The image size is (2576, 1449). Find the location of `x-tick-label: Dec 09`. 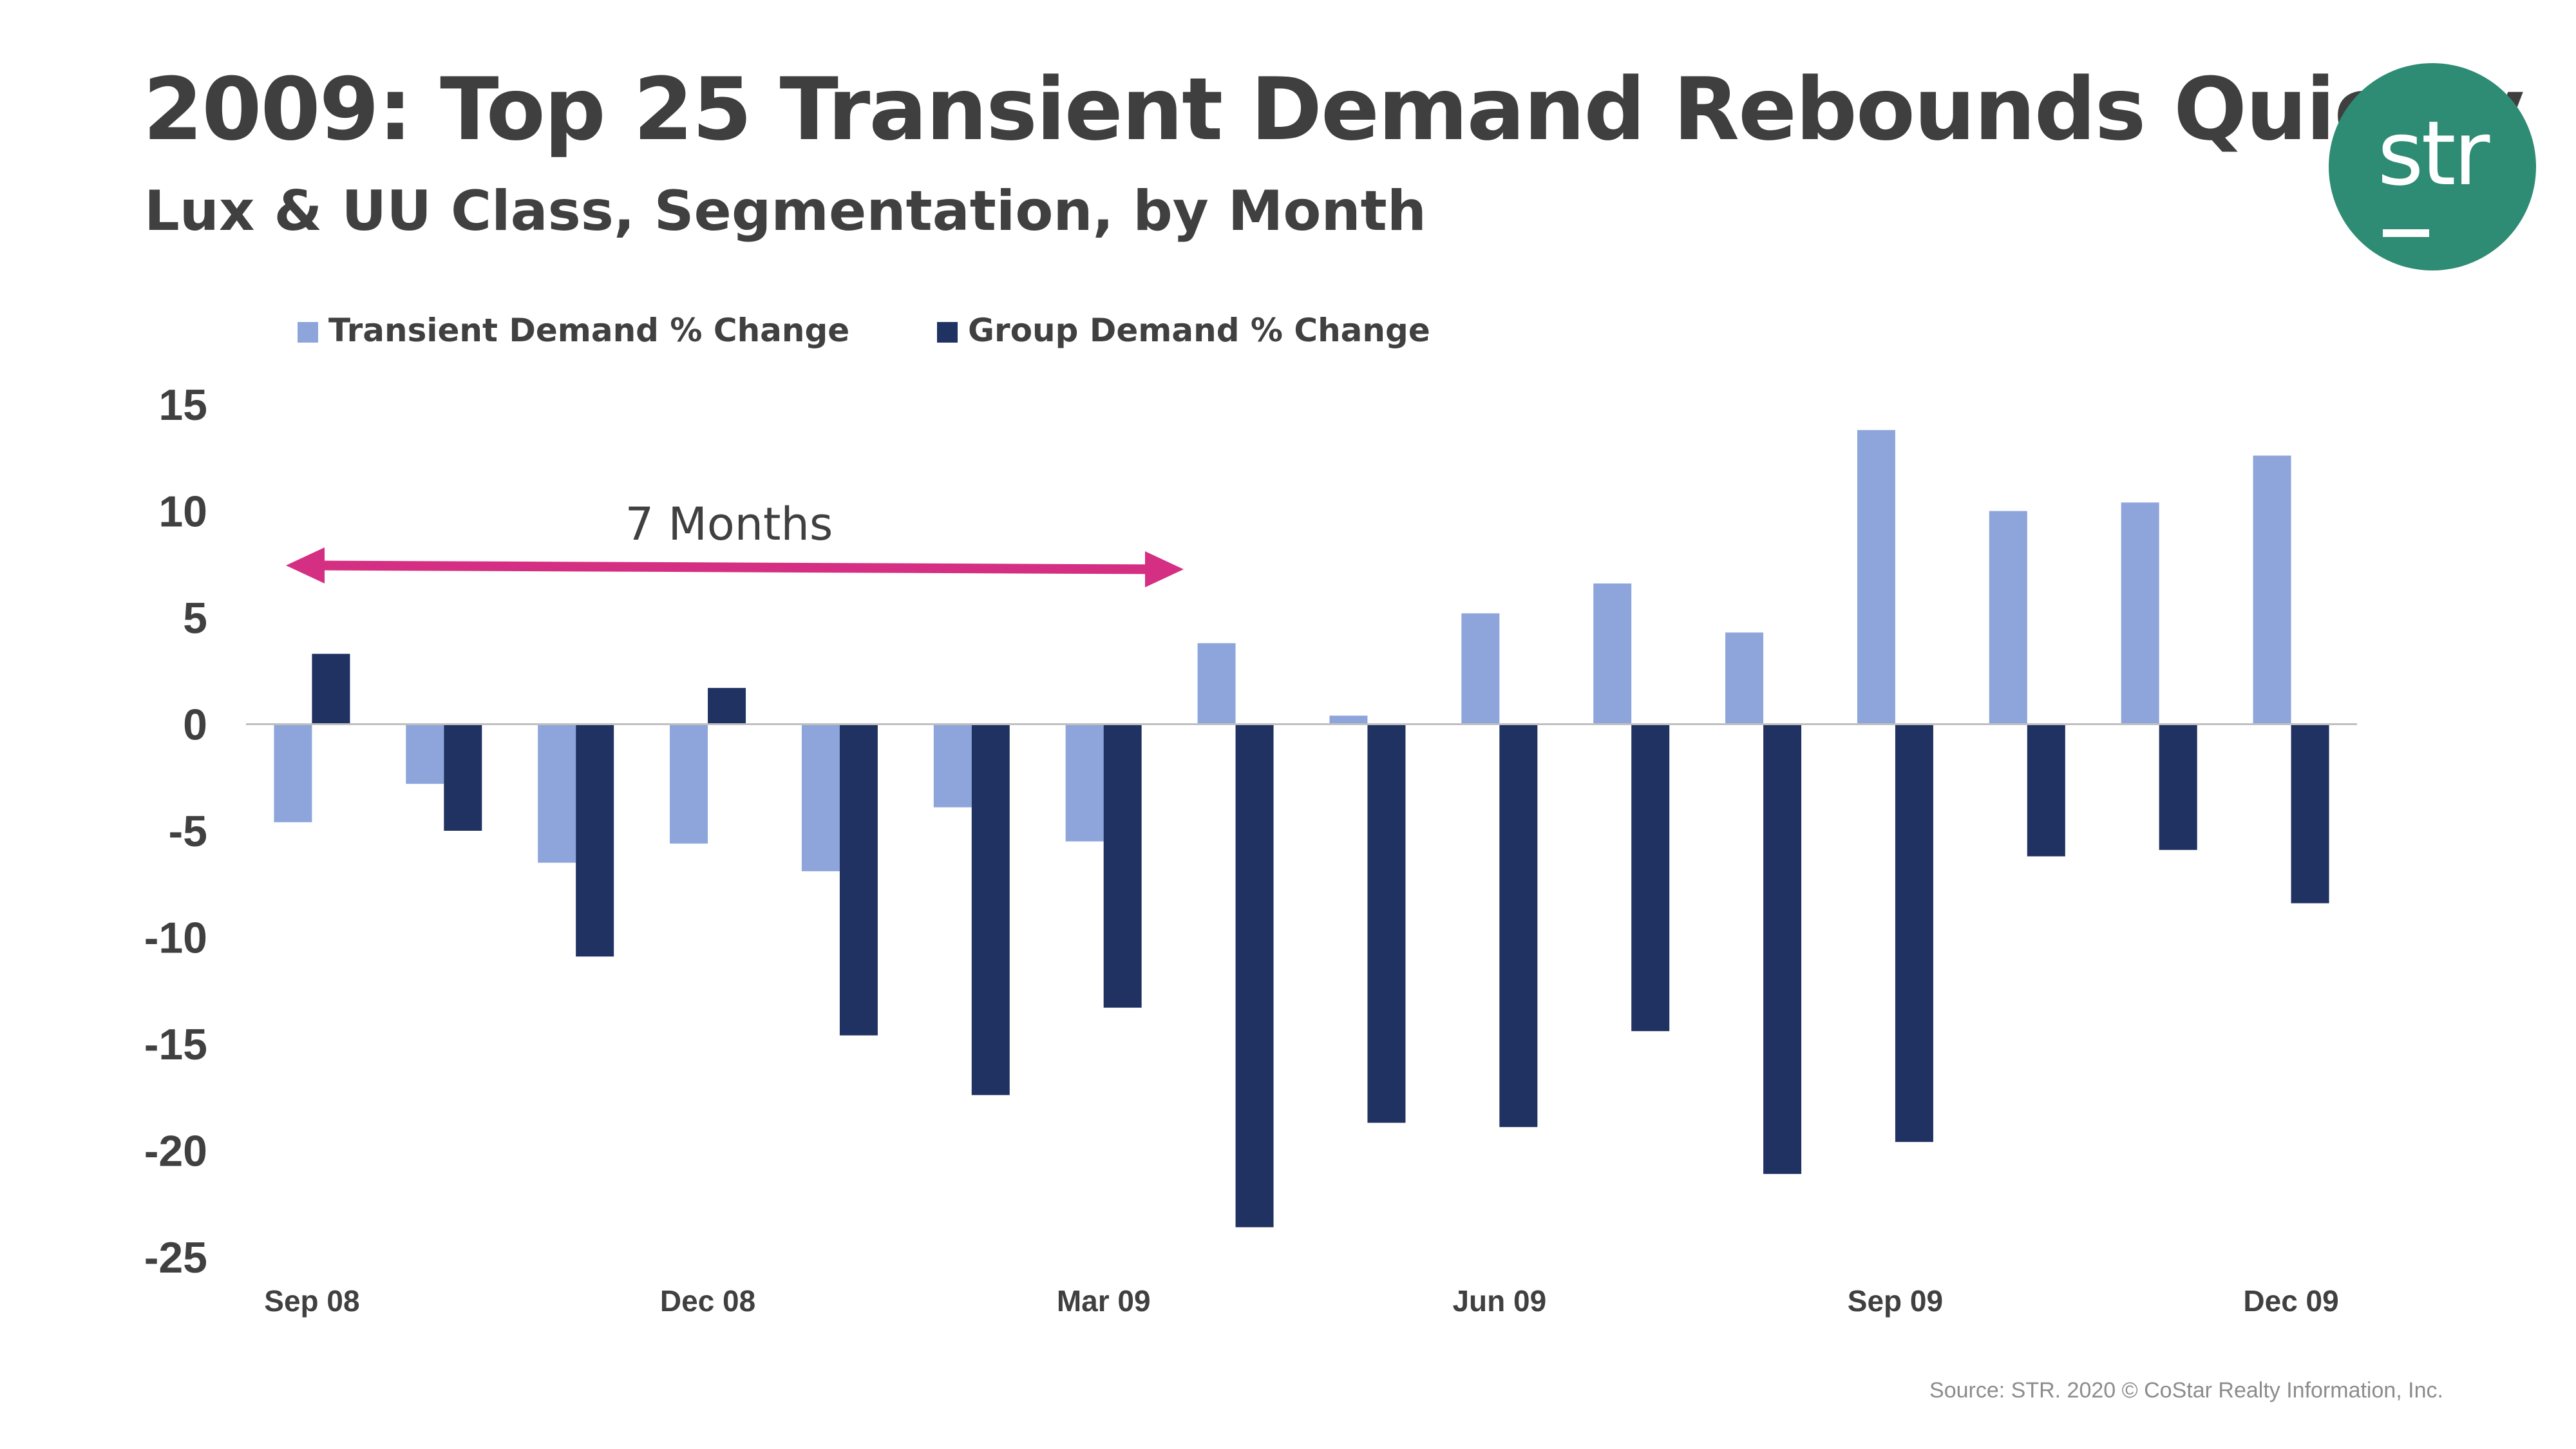

x-tick-label: Dec 09 is located at coordinates (2291, 1301).